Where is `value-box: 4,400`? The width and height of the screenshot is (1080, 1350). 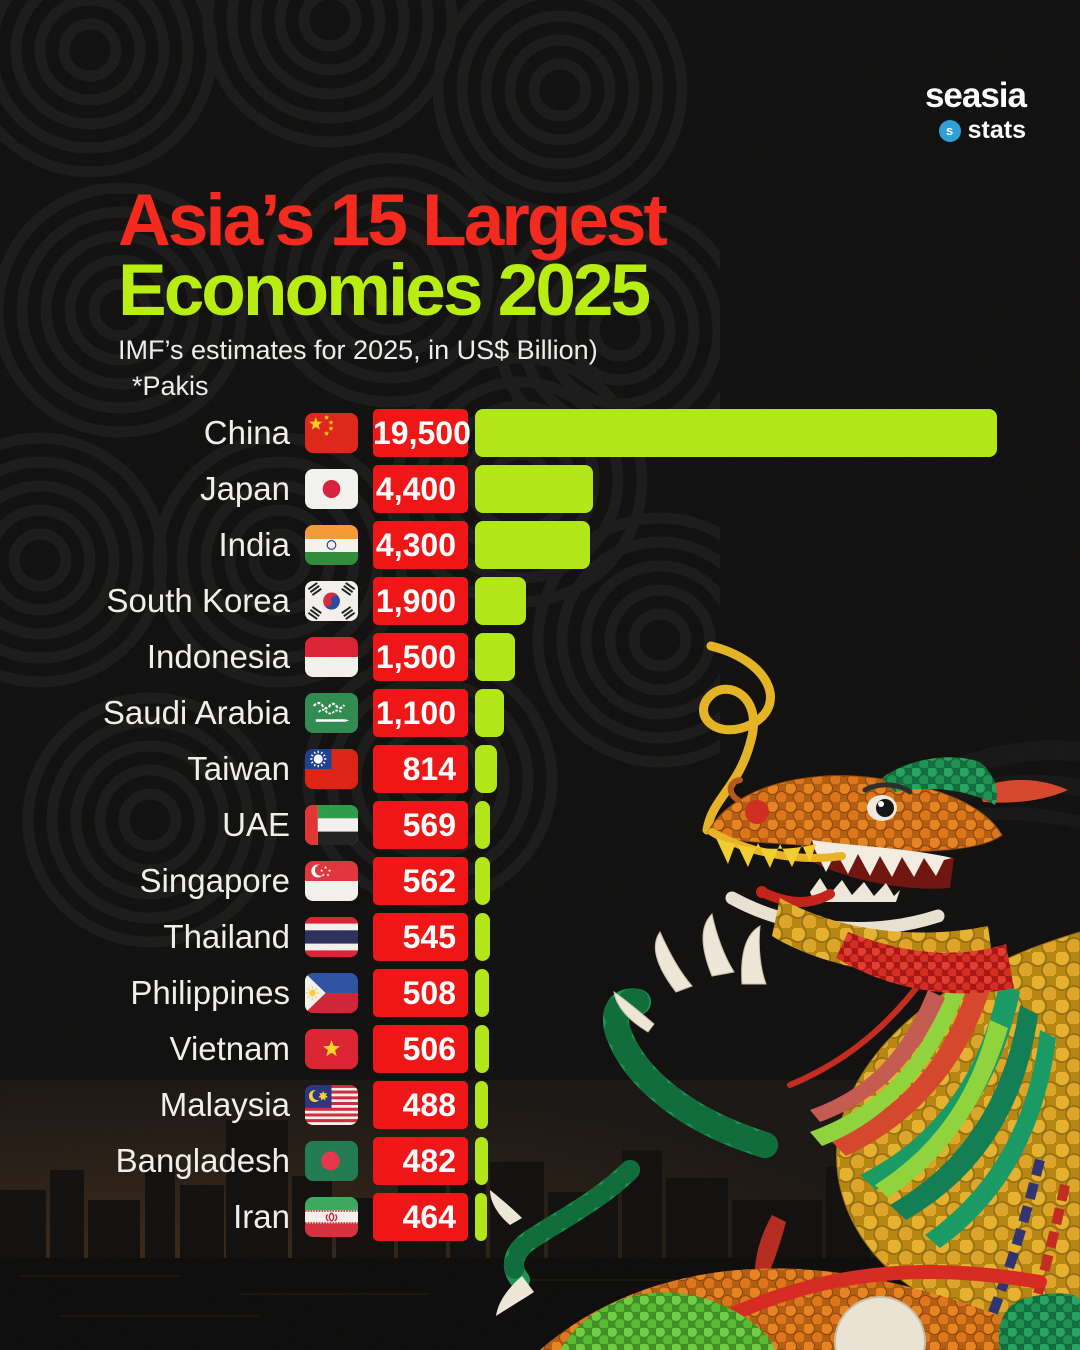 value-box: 4,400 is located at coordinates (420, 488).